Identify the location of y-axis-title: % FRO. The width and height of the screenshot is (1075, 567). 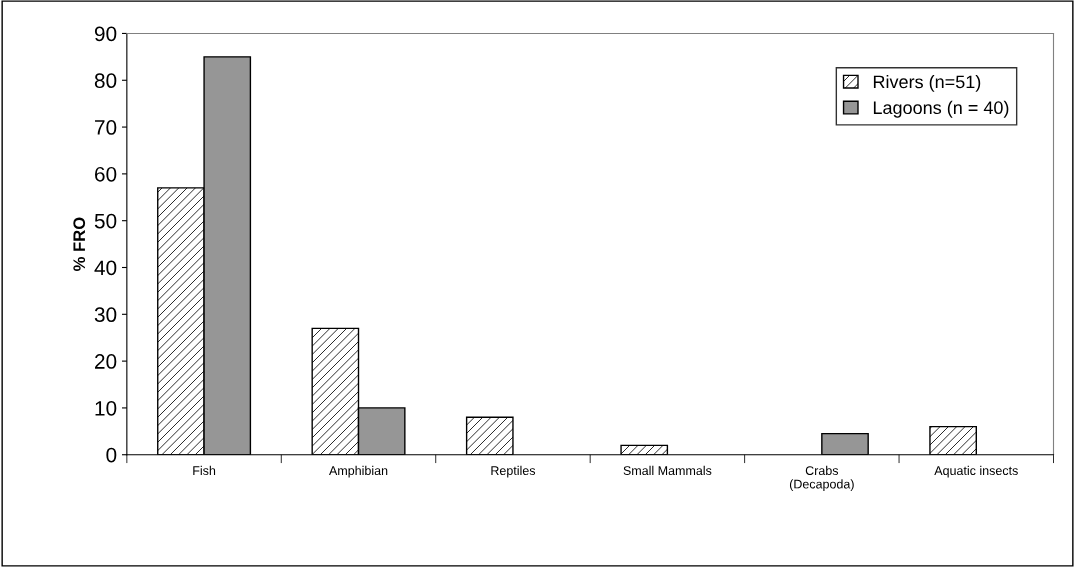
(79, 244).